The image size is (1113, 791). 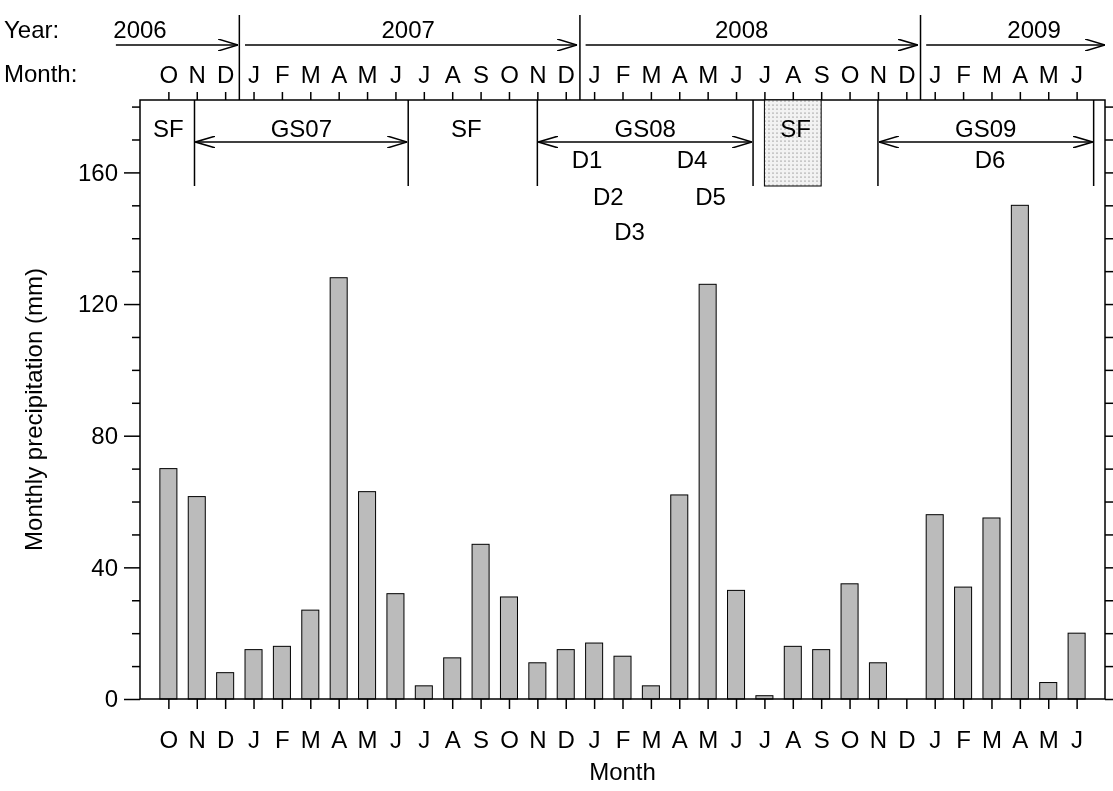 I want to click on annotation: D4, so click(x=692, y=159).